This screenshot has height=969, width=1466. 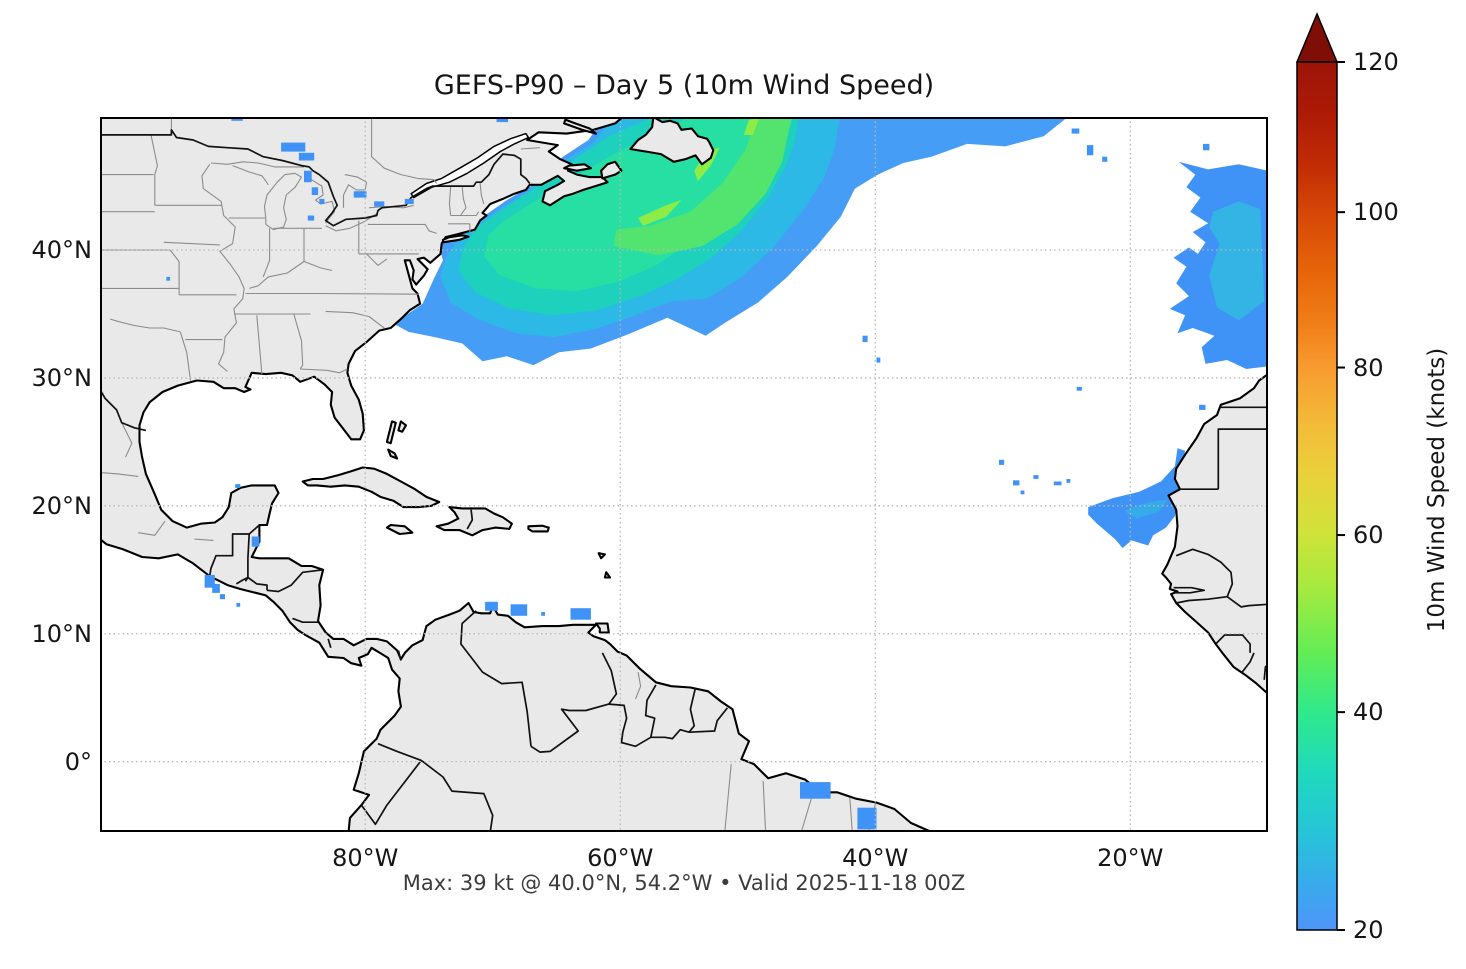 I want to click on land-hispaniola, so click(x=474, y=521).